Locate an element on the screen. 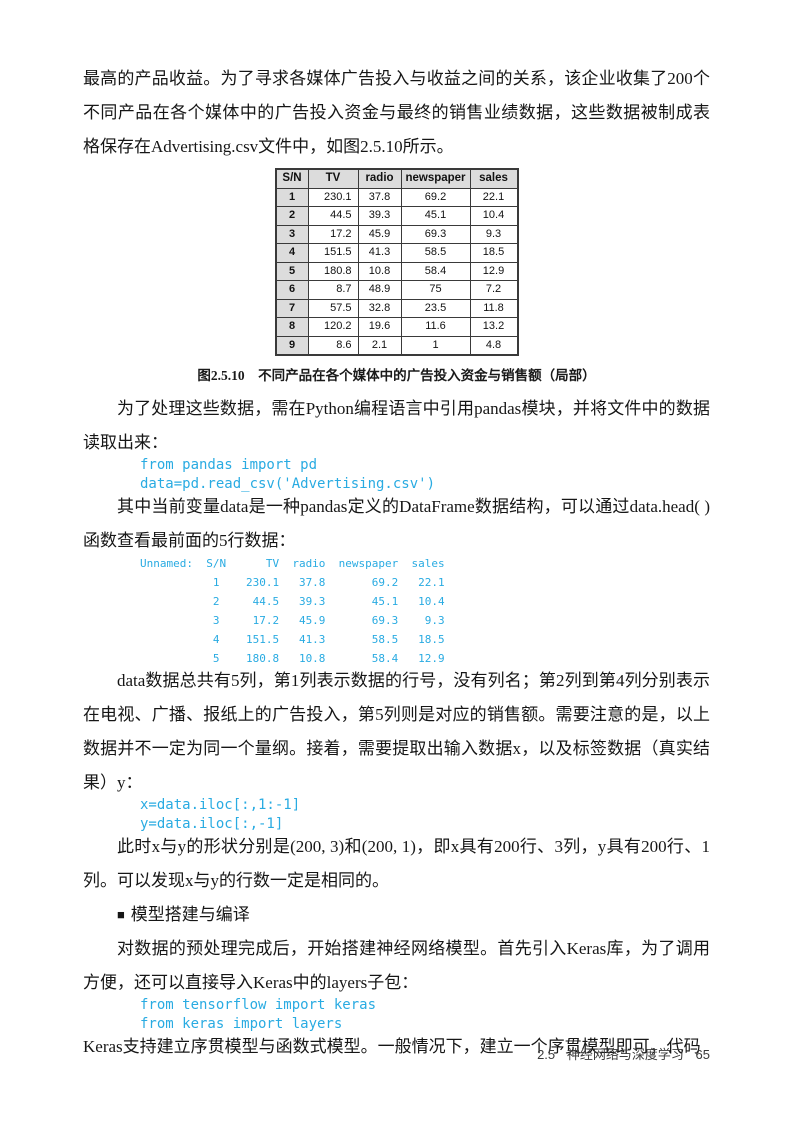 The width and height of the screenshot is (793, 1122). table-header-cell: radio is located at coordinates (379, 178).